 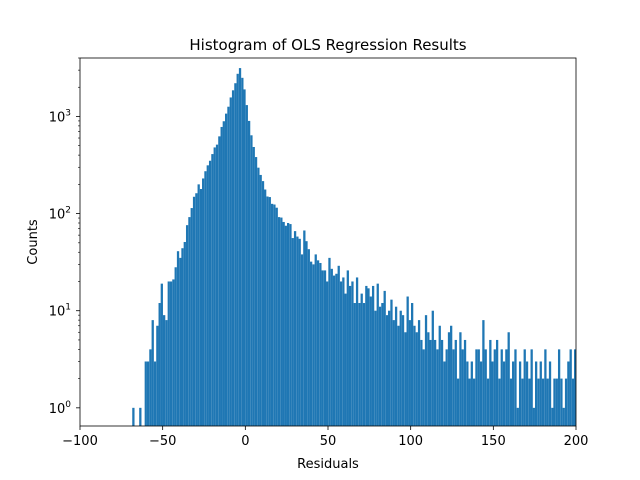 What do you see at coordinates (68, 113) in the screenshot?
I see `y-tick-exponent: 3` at bounding box center [68, 113].